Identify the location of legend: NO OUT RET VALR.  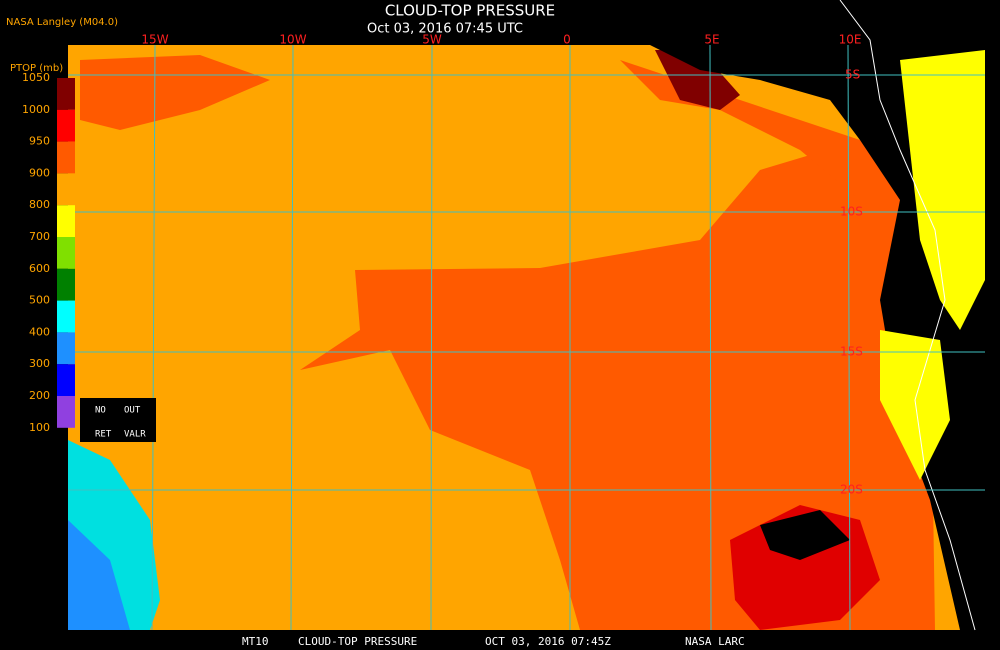
(118, 420).